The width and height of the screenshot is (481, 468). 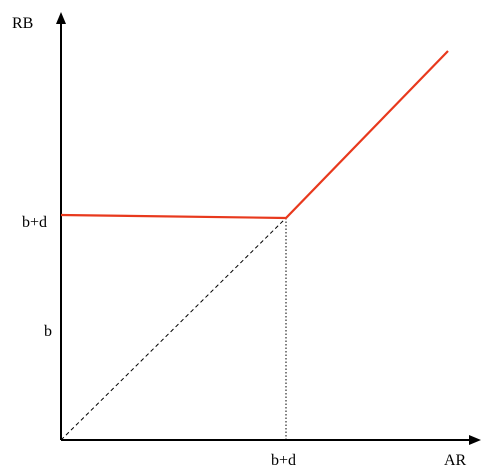 I want to click on y-tick-b-plus-d: b+d, so click(x=34, y=222).